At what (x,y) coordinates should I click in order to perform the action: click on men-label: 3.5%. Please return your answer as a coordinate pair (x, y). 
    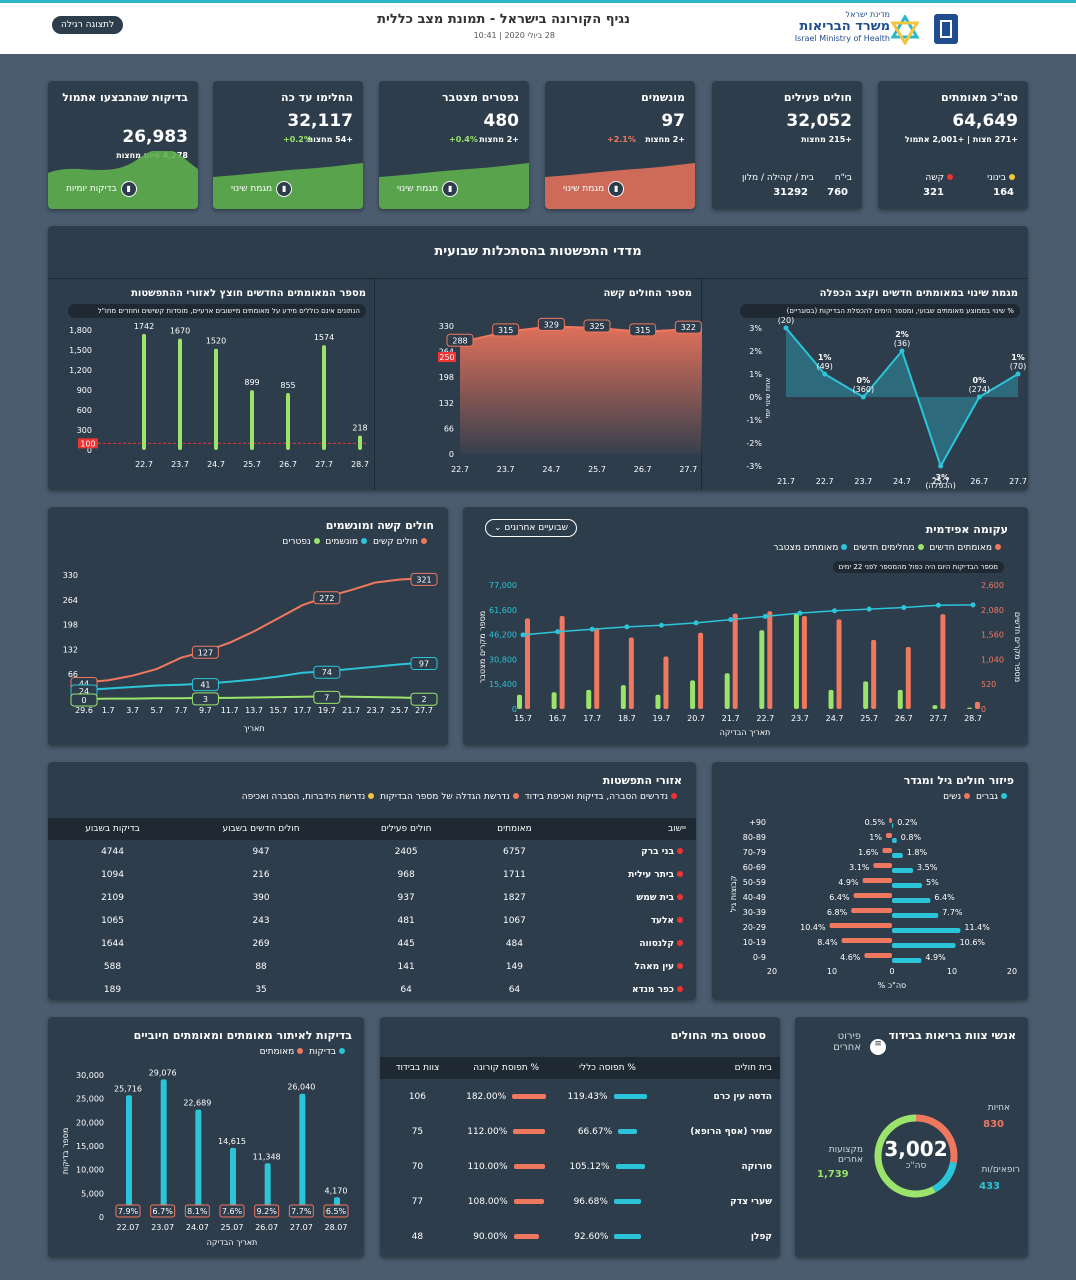
    Looking at the image, I should click on (927, 867).